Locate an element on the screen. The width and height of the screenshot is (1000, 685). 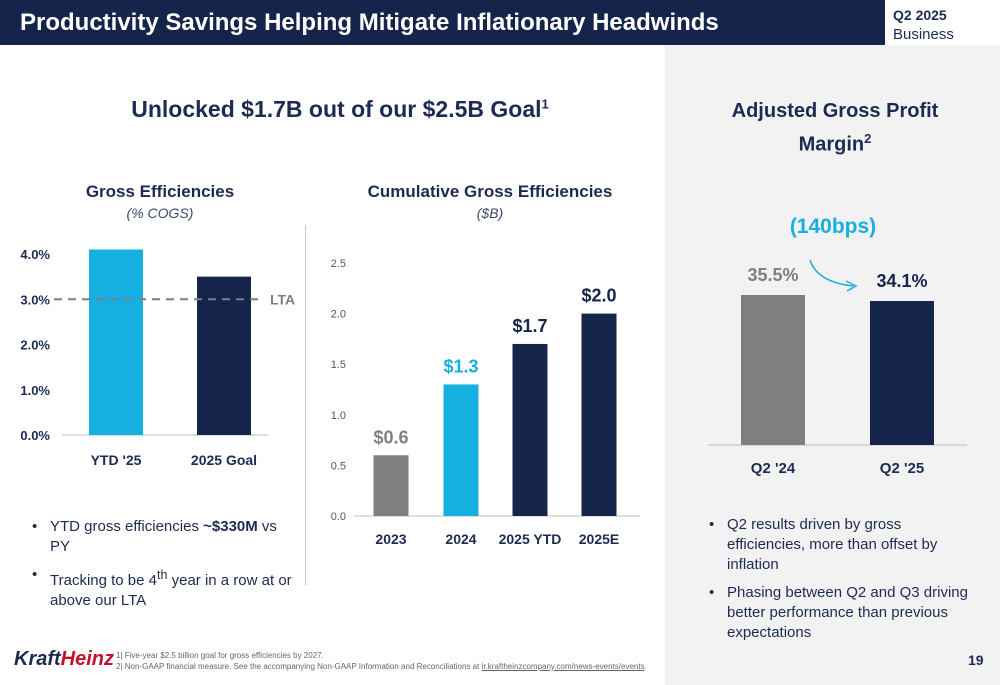
y-tick-label: 1.0% is located at coordinates (35, 390).